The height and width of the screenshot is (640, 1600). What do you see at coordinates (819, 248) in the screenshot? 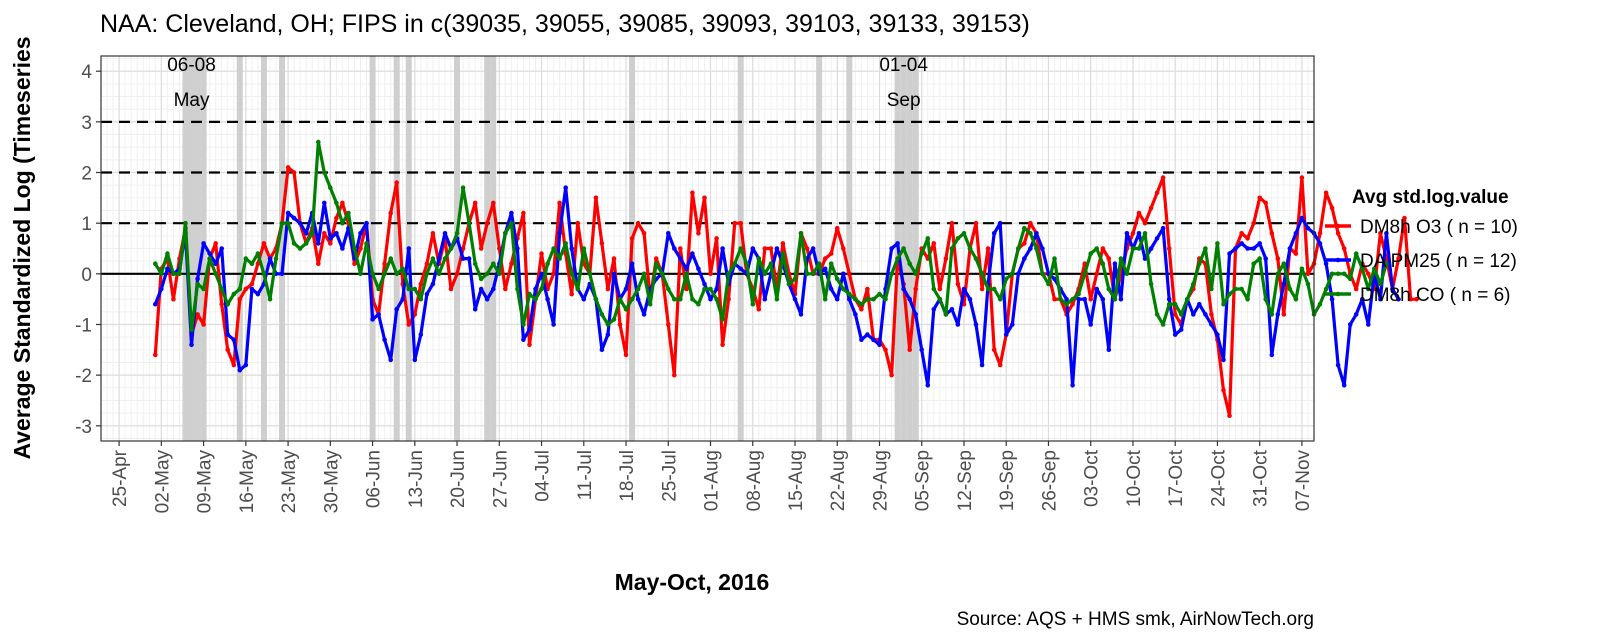
I see `smoke-day-band` at bounding box center [819, 248].